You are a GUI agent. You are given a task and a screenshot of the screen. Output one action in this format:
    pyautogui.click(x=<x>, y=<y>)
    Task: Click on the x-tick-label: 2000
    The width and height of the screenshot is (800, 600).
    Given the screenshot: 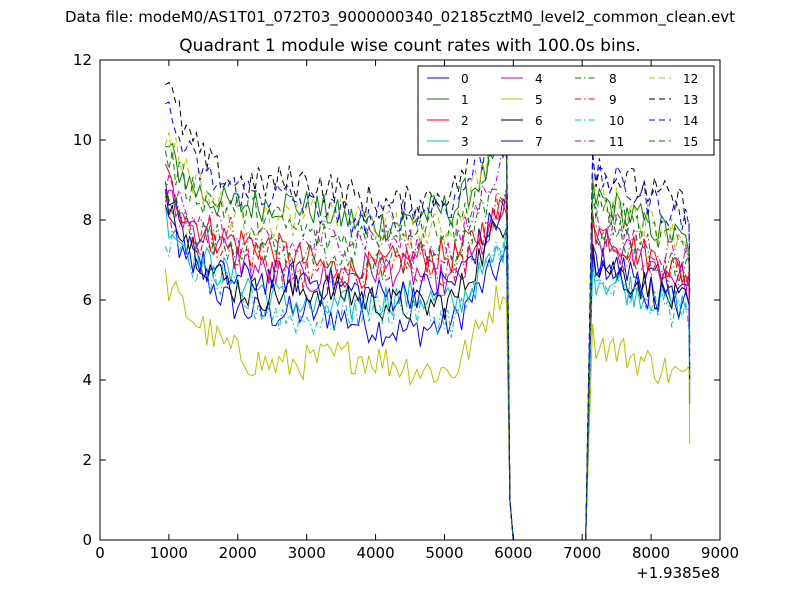 What is the action you would take?
    pyautogui.click(x=238, y=553)
    